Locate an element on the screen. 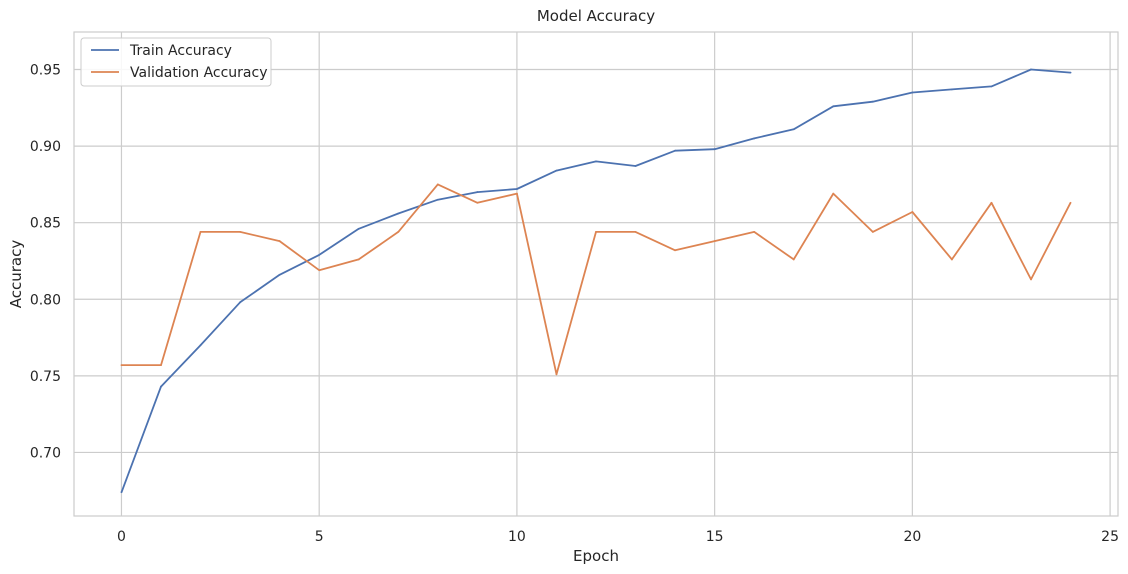 The image size is (1128, 574). x-tick-label: 0 is located at coordinates (121, 537).